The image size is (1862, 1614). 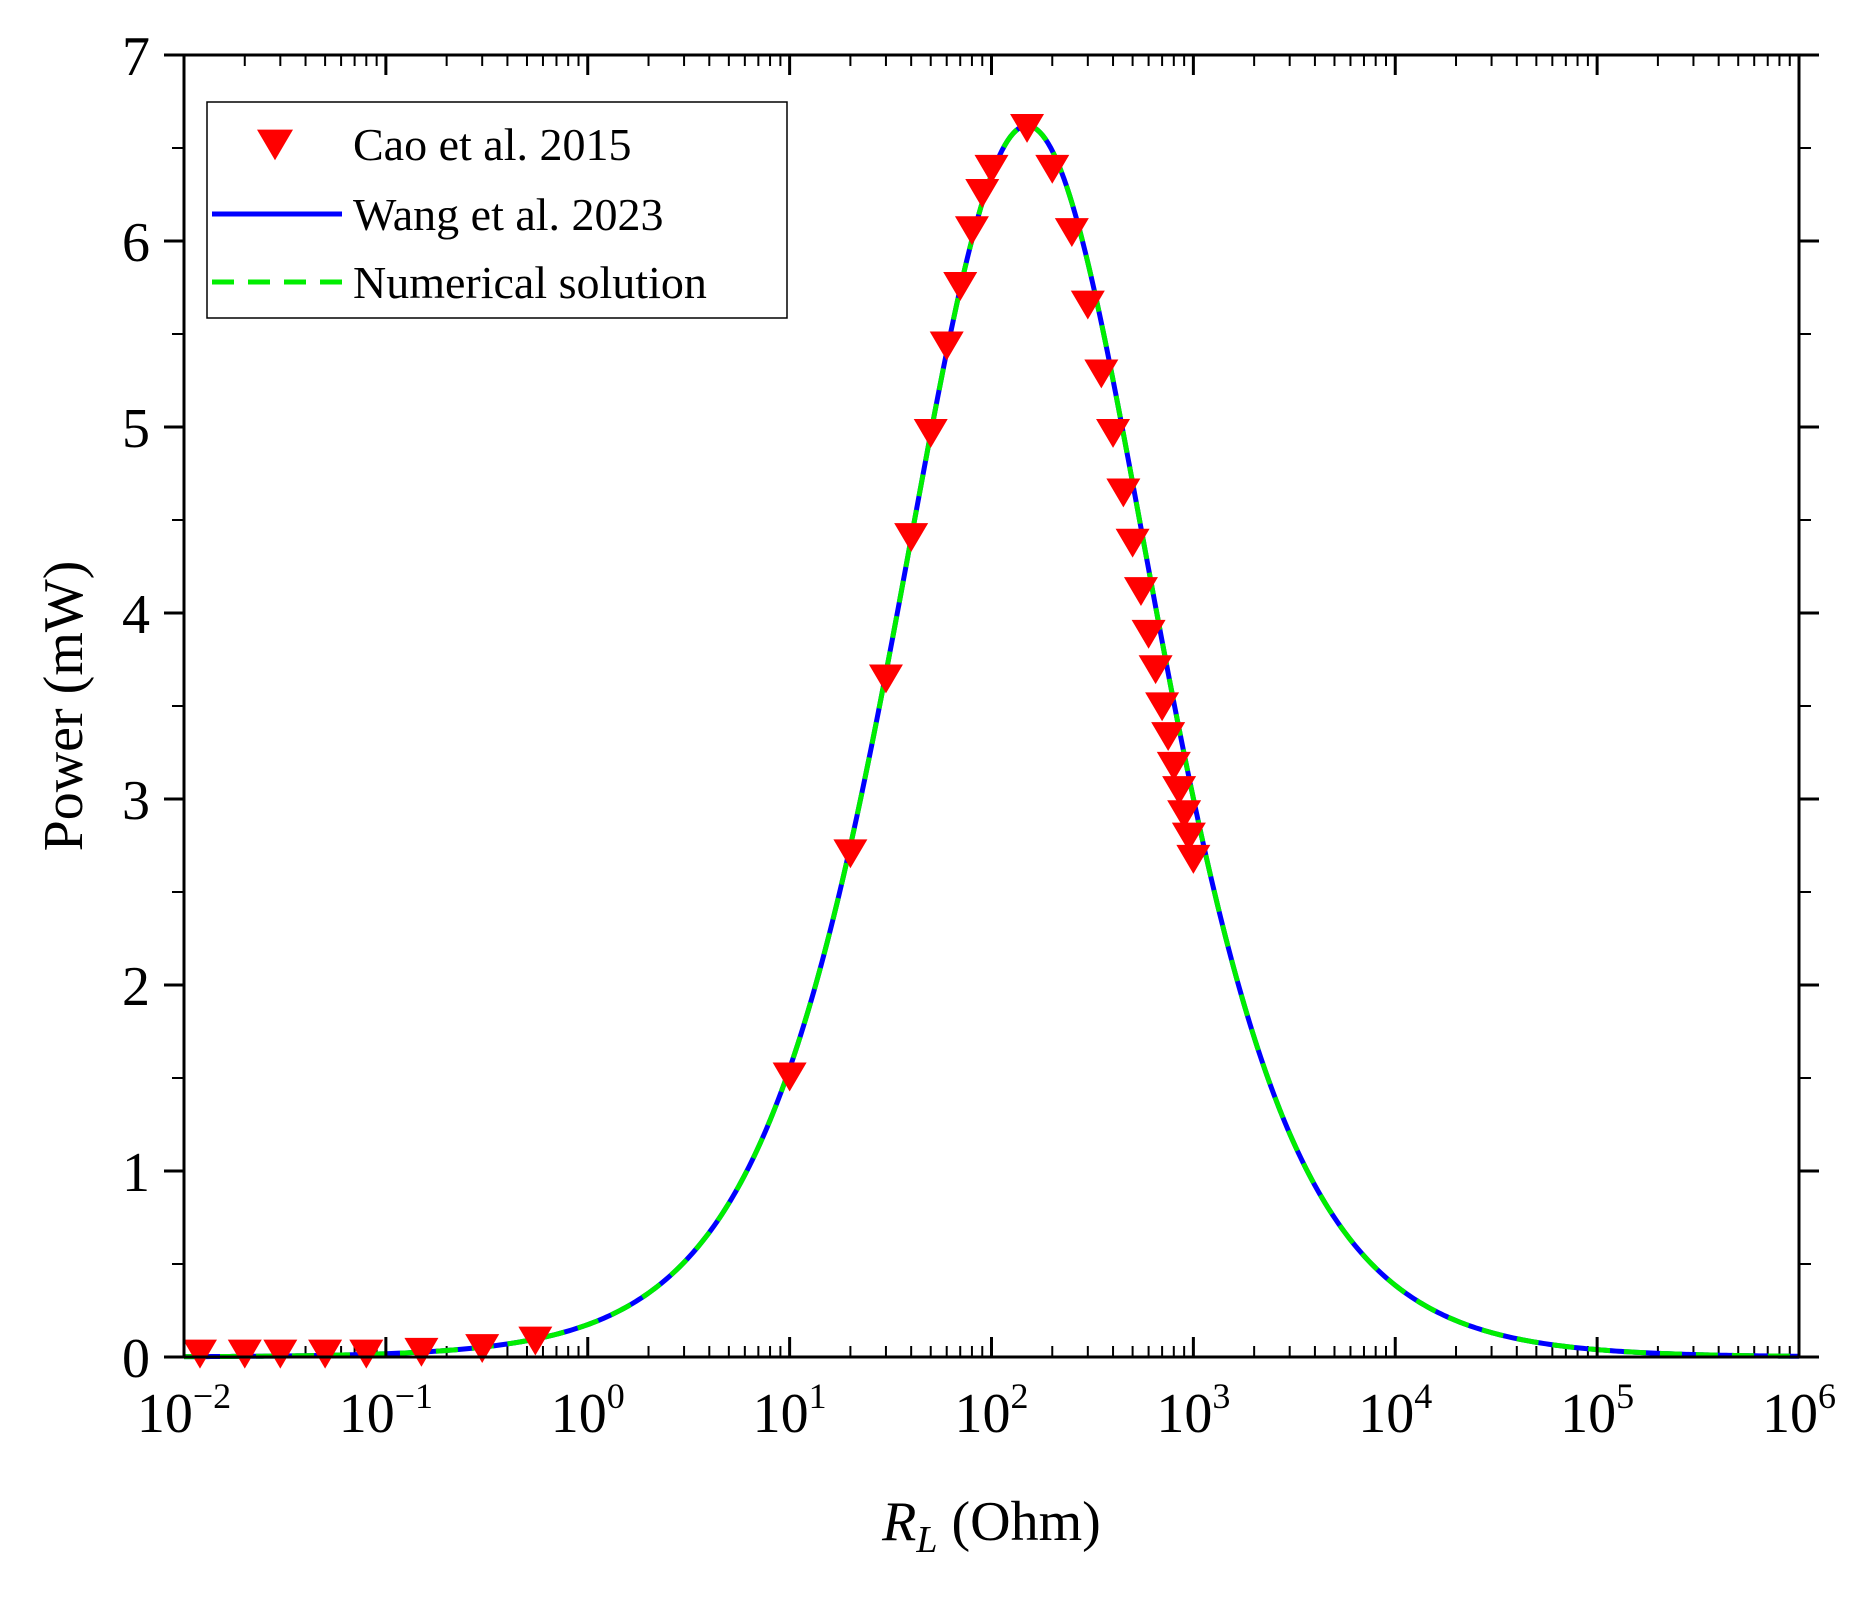 What do you see at coordinates (616, 1396) in the screenshot?
I see `x-tick-label-exponent: 0` at bounding box center [616, 1396].